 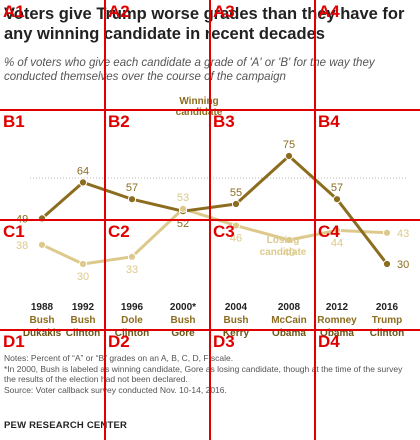 I want to click on series-label-losing-2: candidate, so click(x=283, y=252).